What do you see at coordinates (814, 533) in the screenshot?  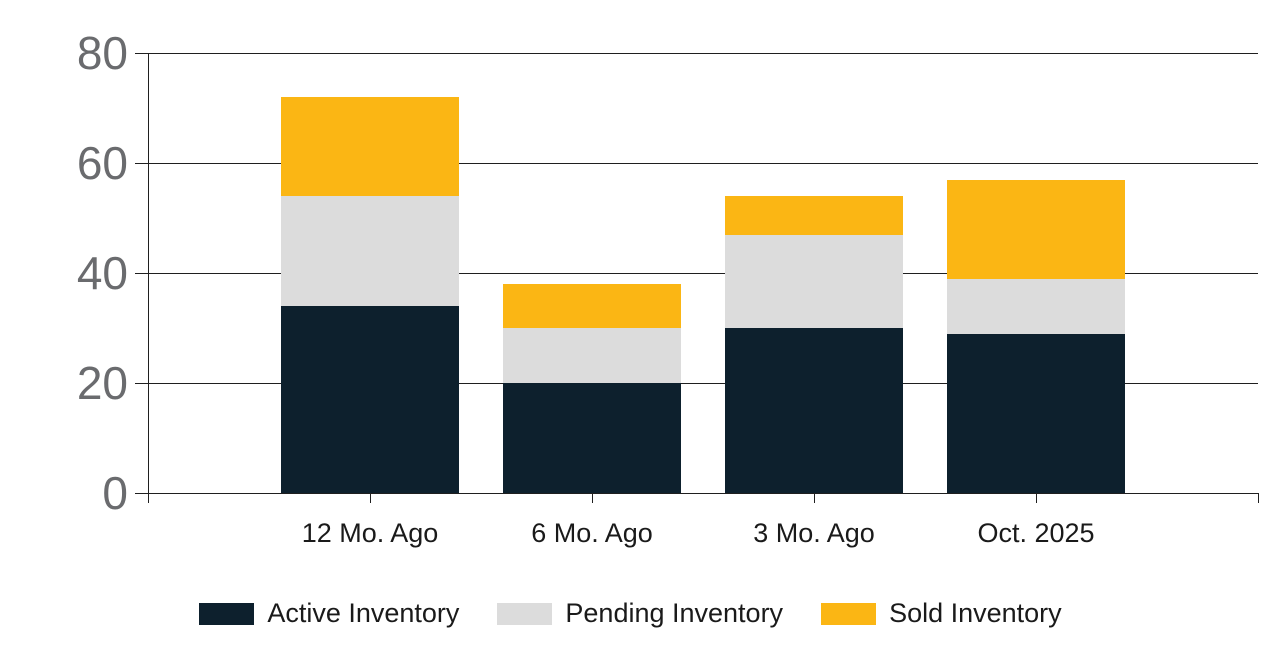 I see `x-axis-label: 3 Mo. Ago` at bounding box center [814, 533].